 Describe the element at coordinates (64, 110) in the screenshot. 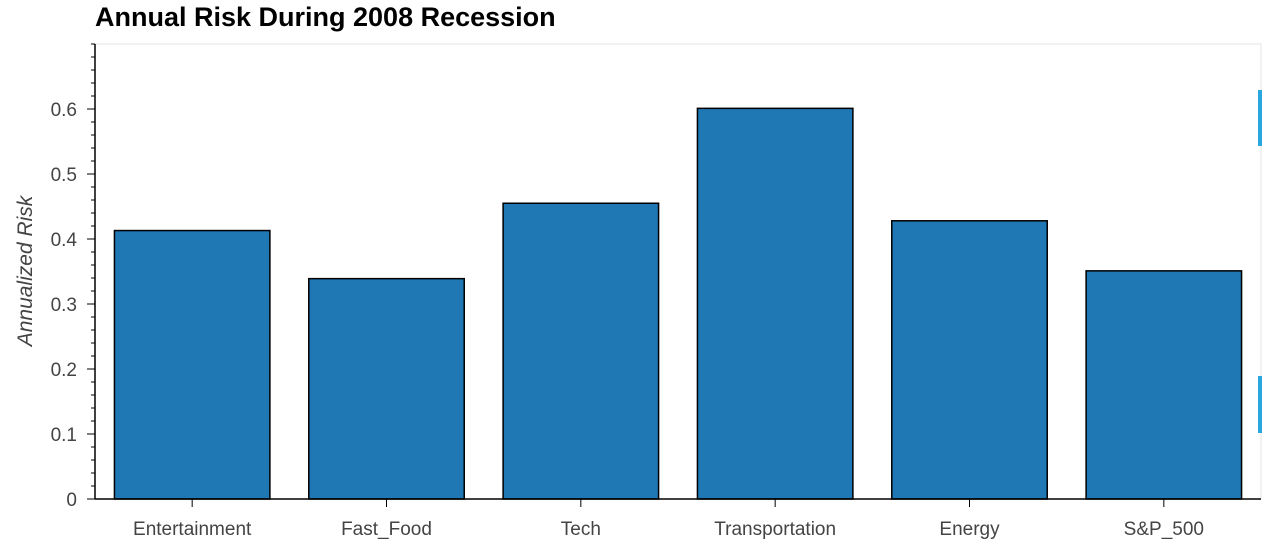

I see `y-tick-label: 0.6` at that location.